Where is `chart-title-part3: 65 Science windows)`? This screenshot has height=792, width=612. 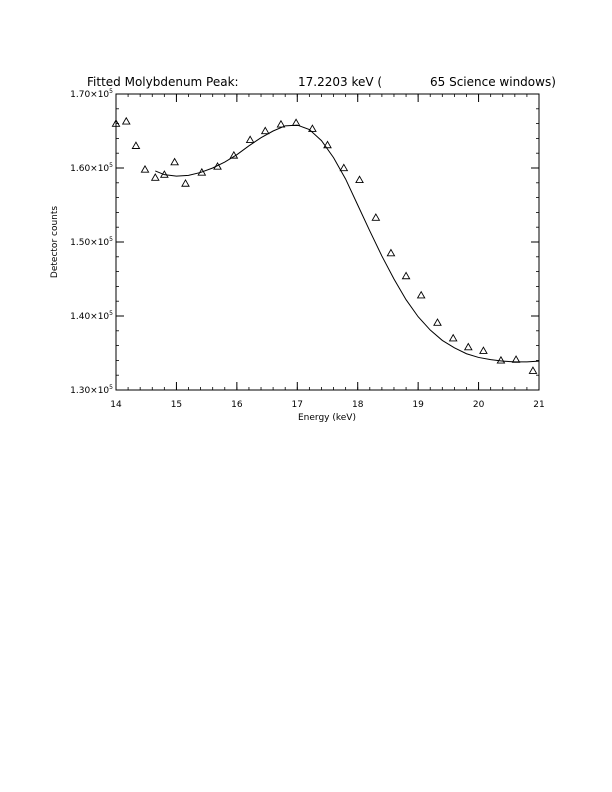 chart-title-part3: 65 Science windows) is located at coordinates (493, 82).